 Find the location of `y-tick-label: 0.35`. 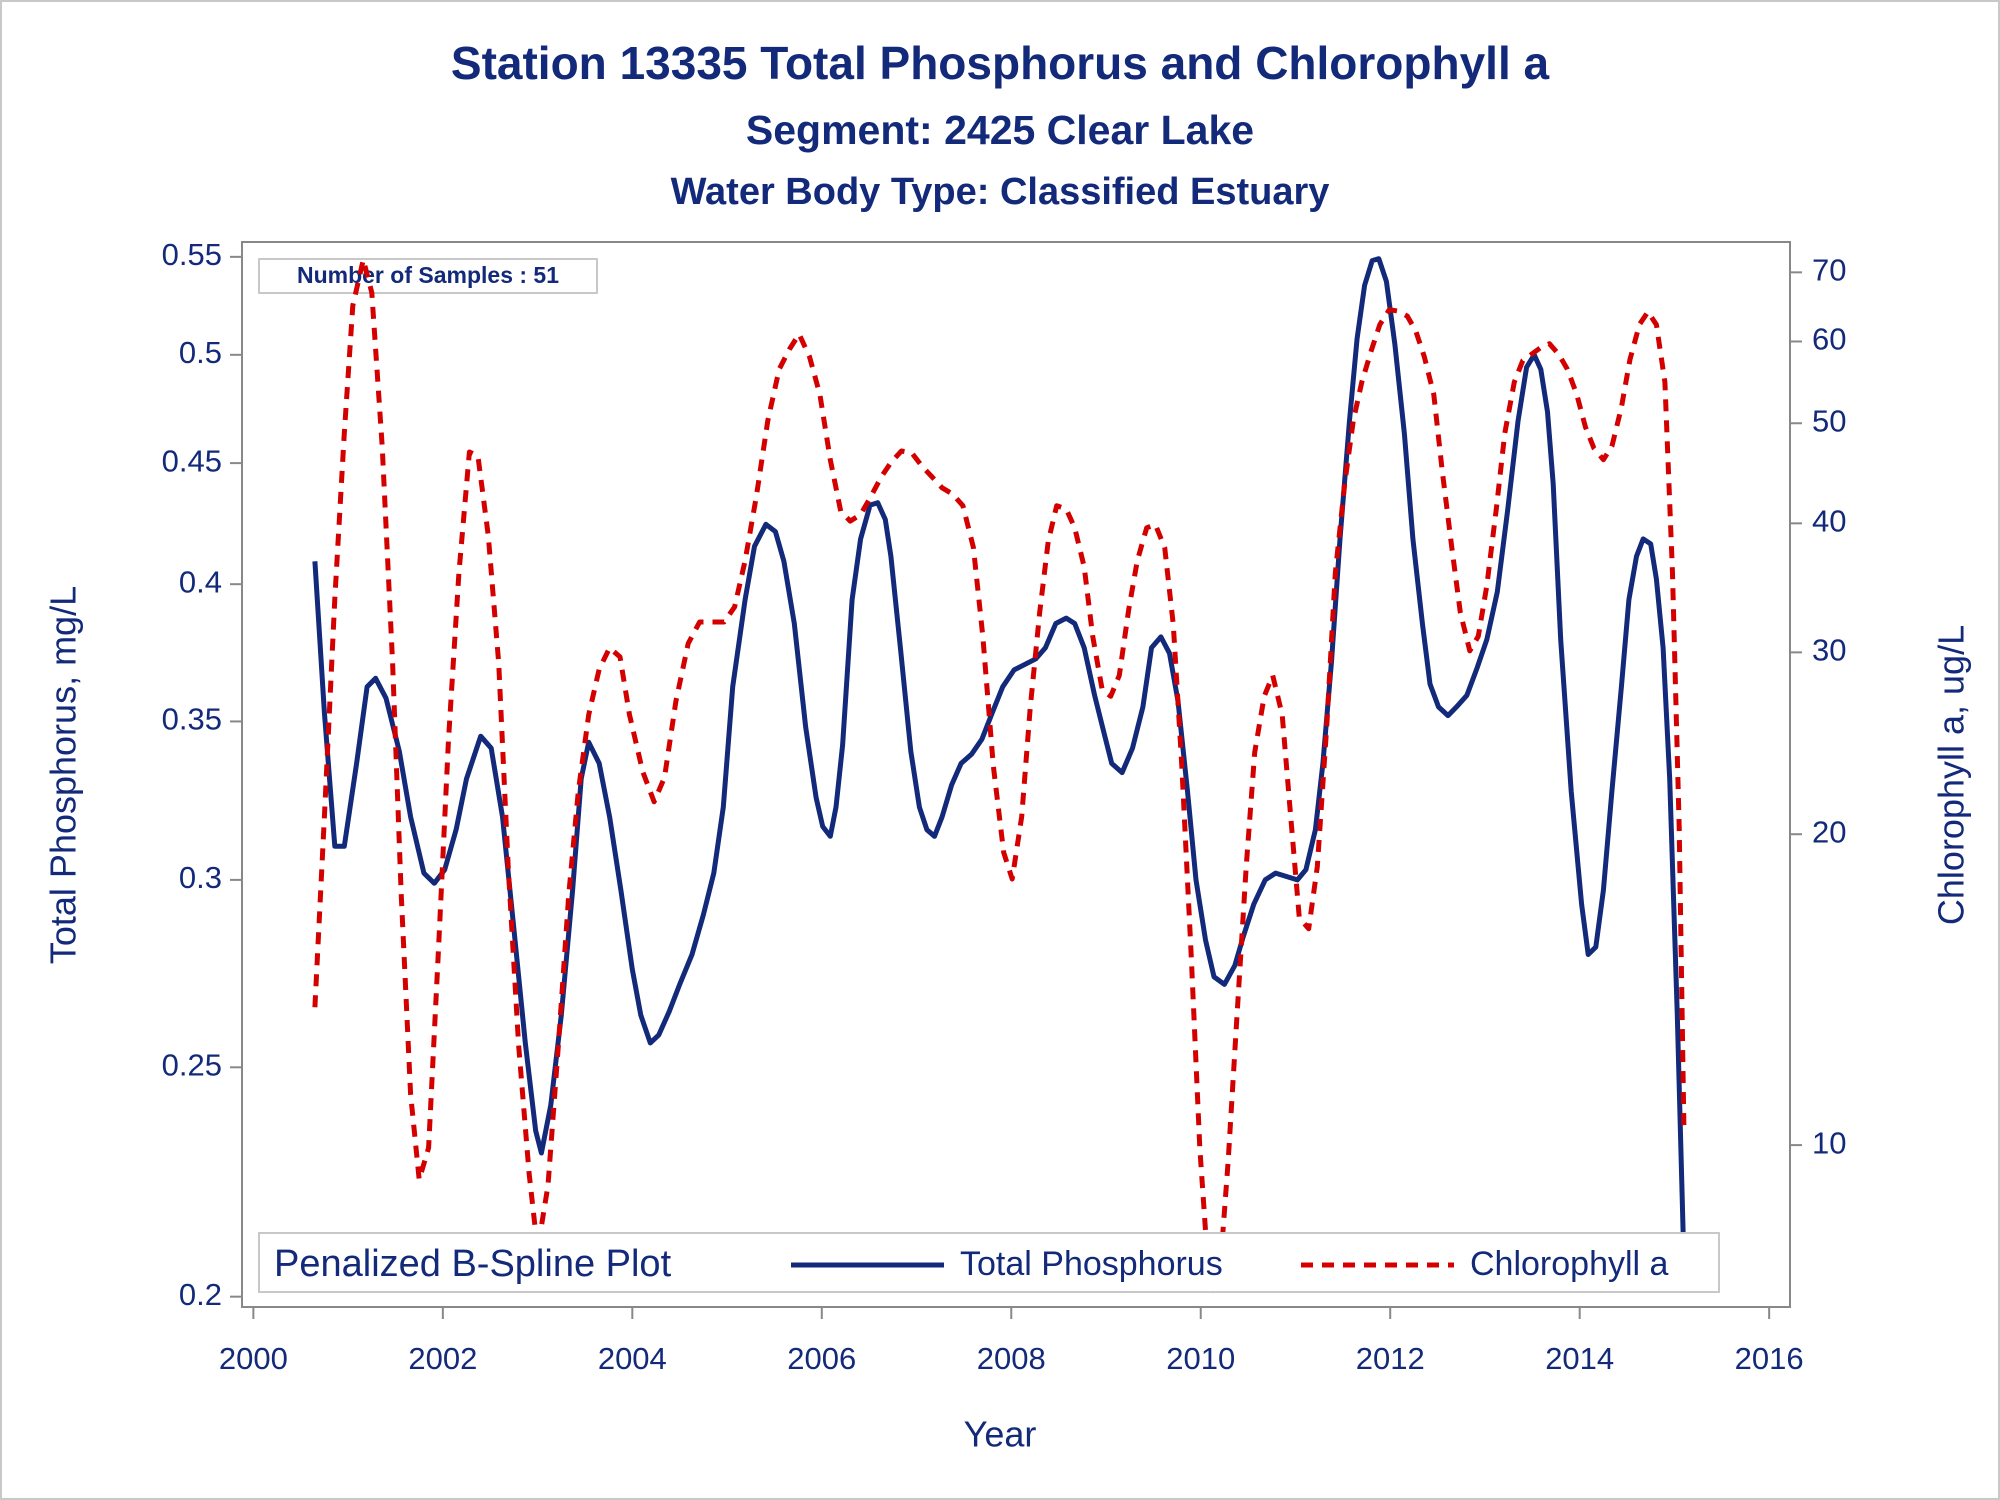

y-tick-label: 0.35 is located at coordinates (192, 719).